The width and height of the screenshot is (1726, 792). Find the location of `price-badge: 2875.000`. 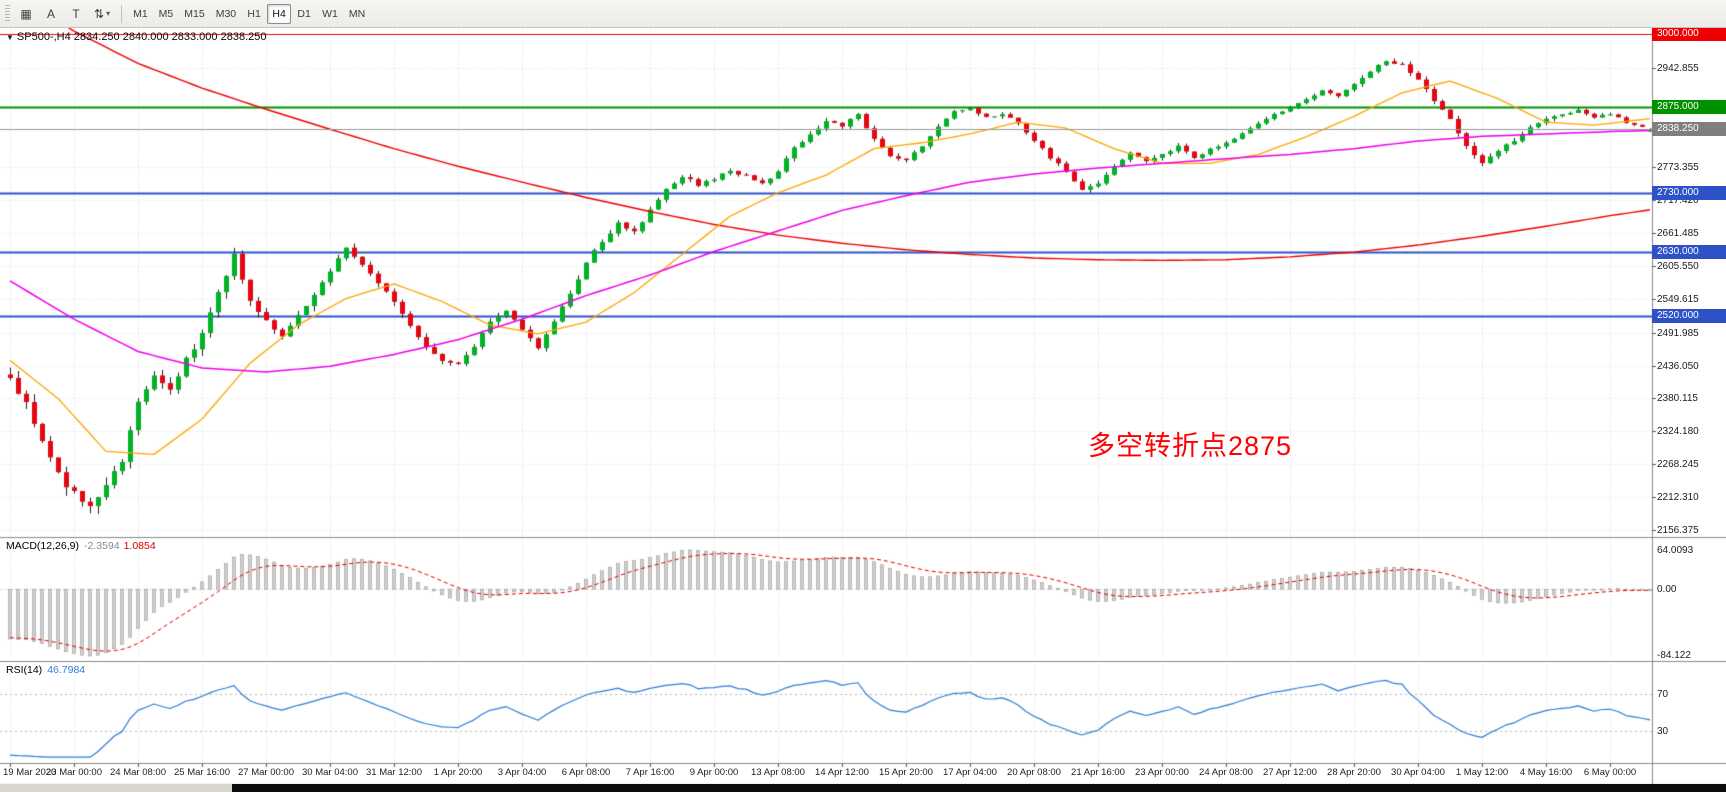

price-badge: 2875.000 is located at coordinates (1689, 107).